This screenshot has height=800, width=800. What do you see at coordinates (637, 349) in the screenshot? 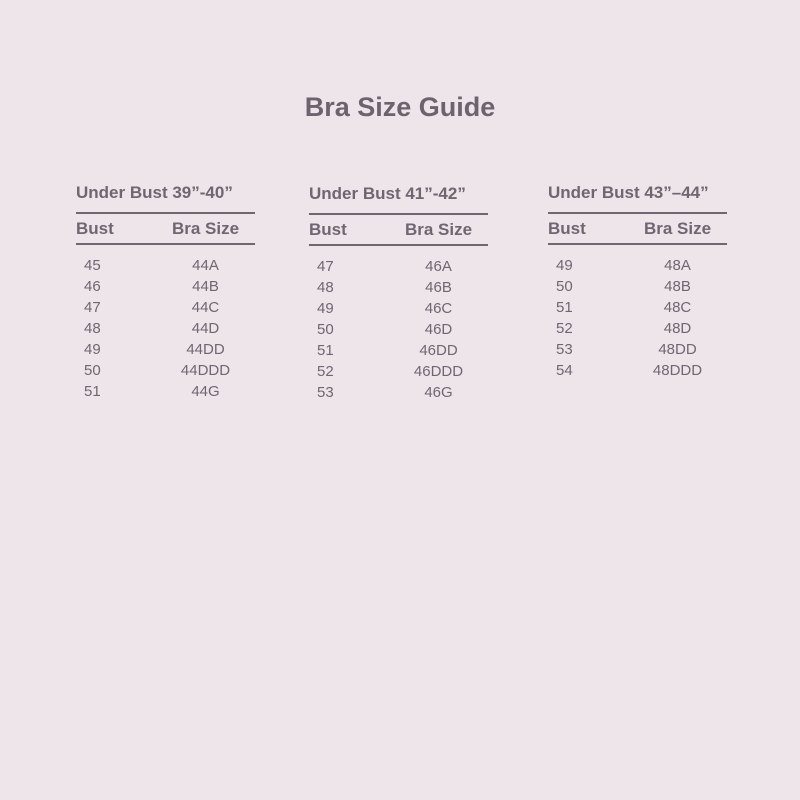
I see `table-row: 53 48DD` at bounding box center [637, 349].